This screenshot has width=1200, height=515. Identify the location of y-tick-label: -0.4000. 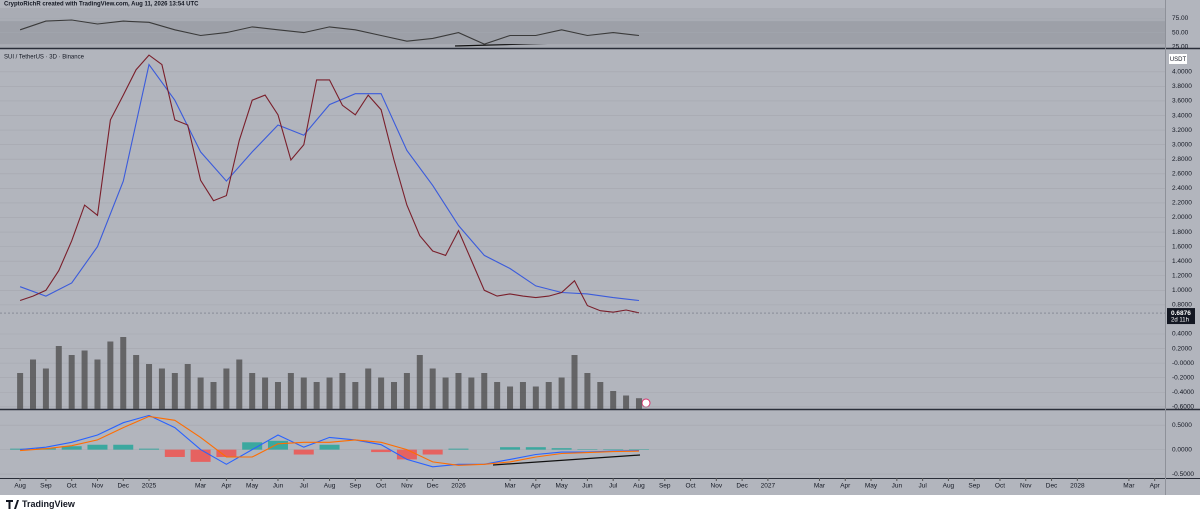
(1183, 392).